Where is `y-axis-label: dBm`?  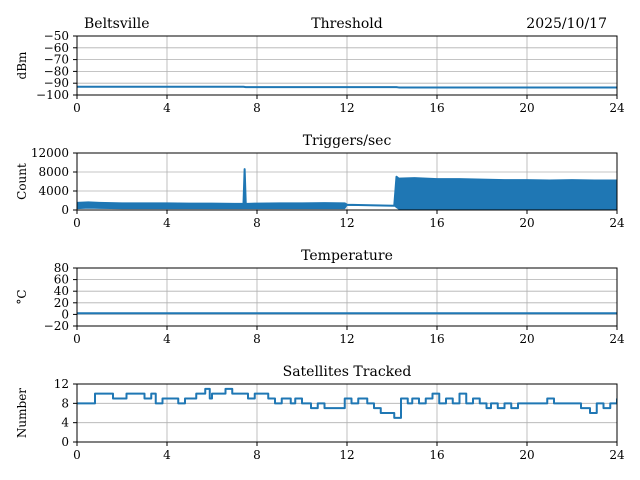 y-axis-label: dBm is located at coordinates (22, 65).